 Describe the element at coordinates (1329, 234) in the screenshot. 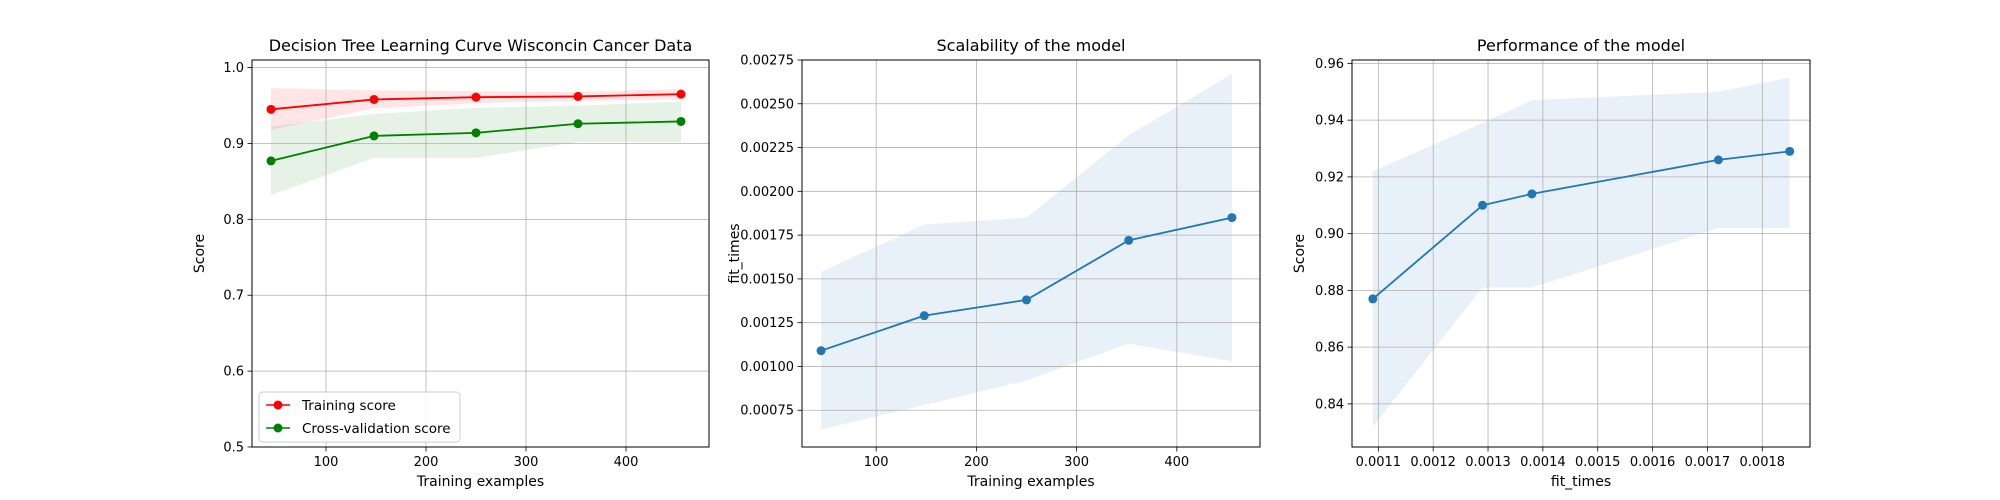

I see `performance-y-tick-label-3: 0.90` at that location.